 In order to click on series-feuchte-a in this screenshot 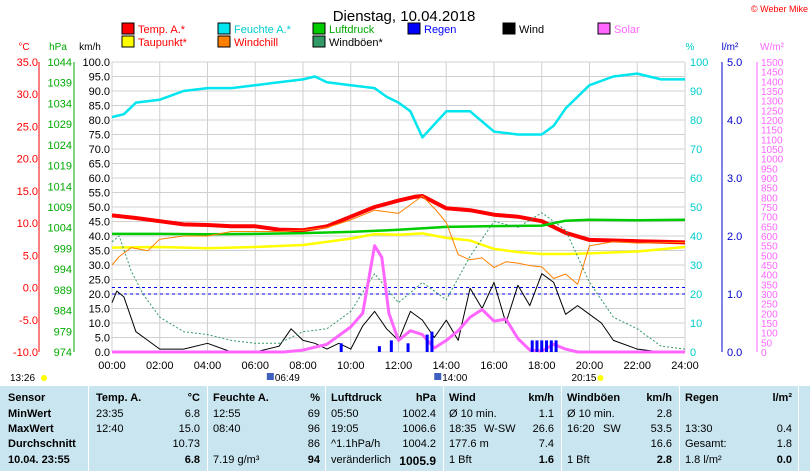, I will do `click(398, 105)`.